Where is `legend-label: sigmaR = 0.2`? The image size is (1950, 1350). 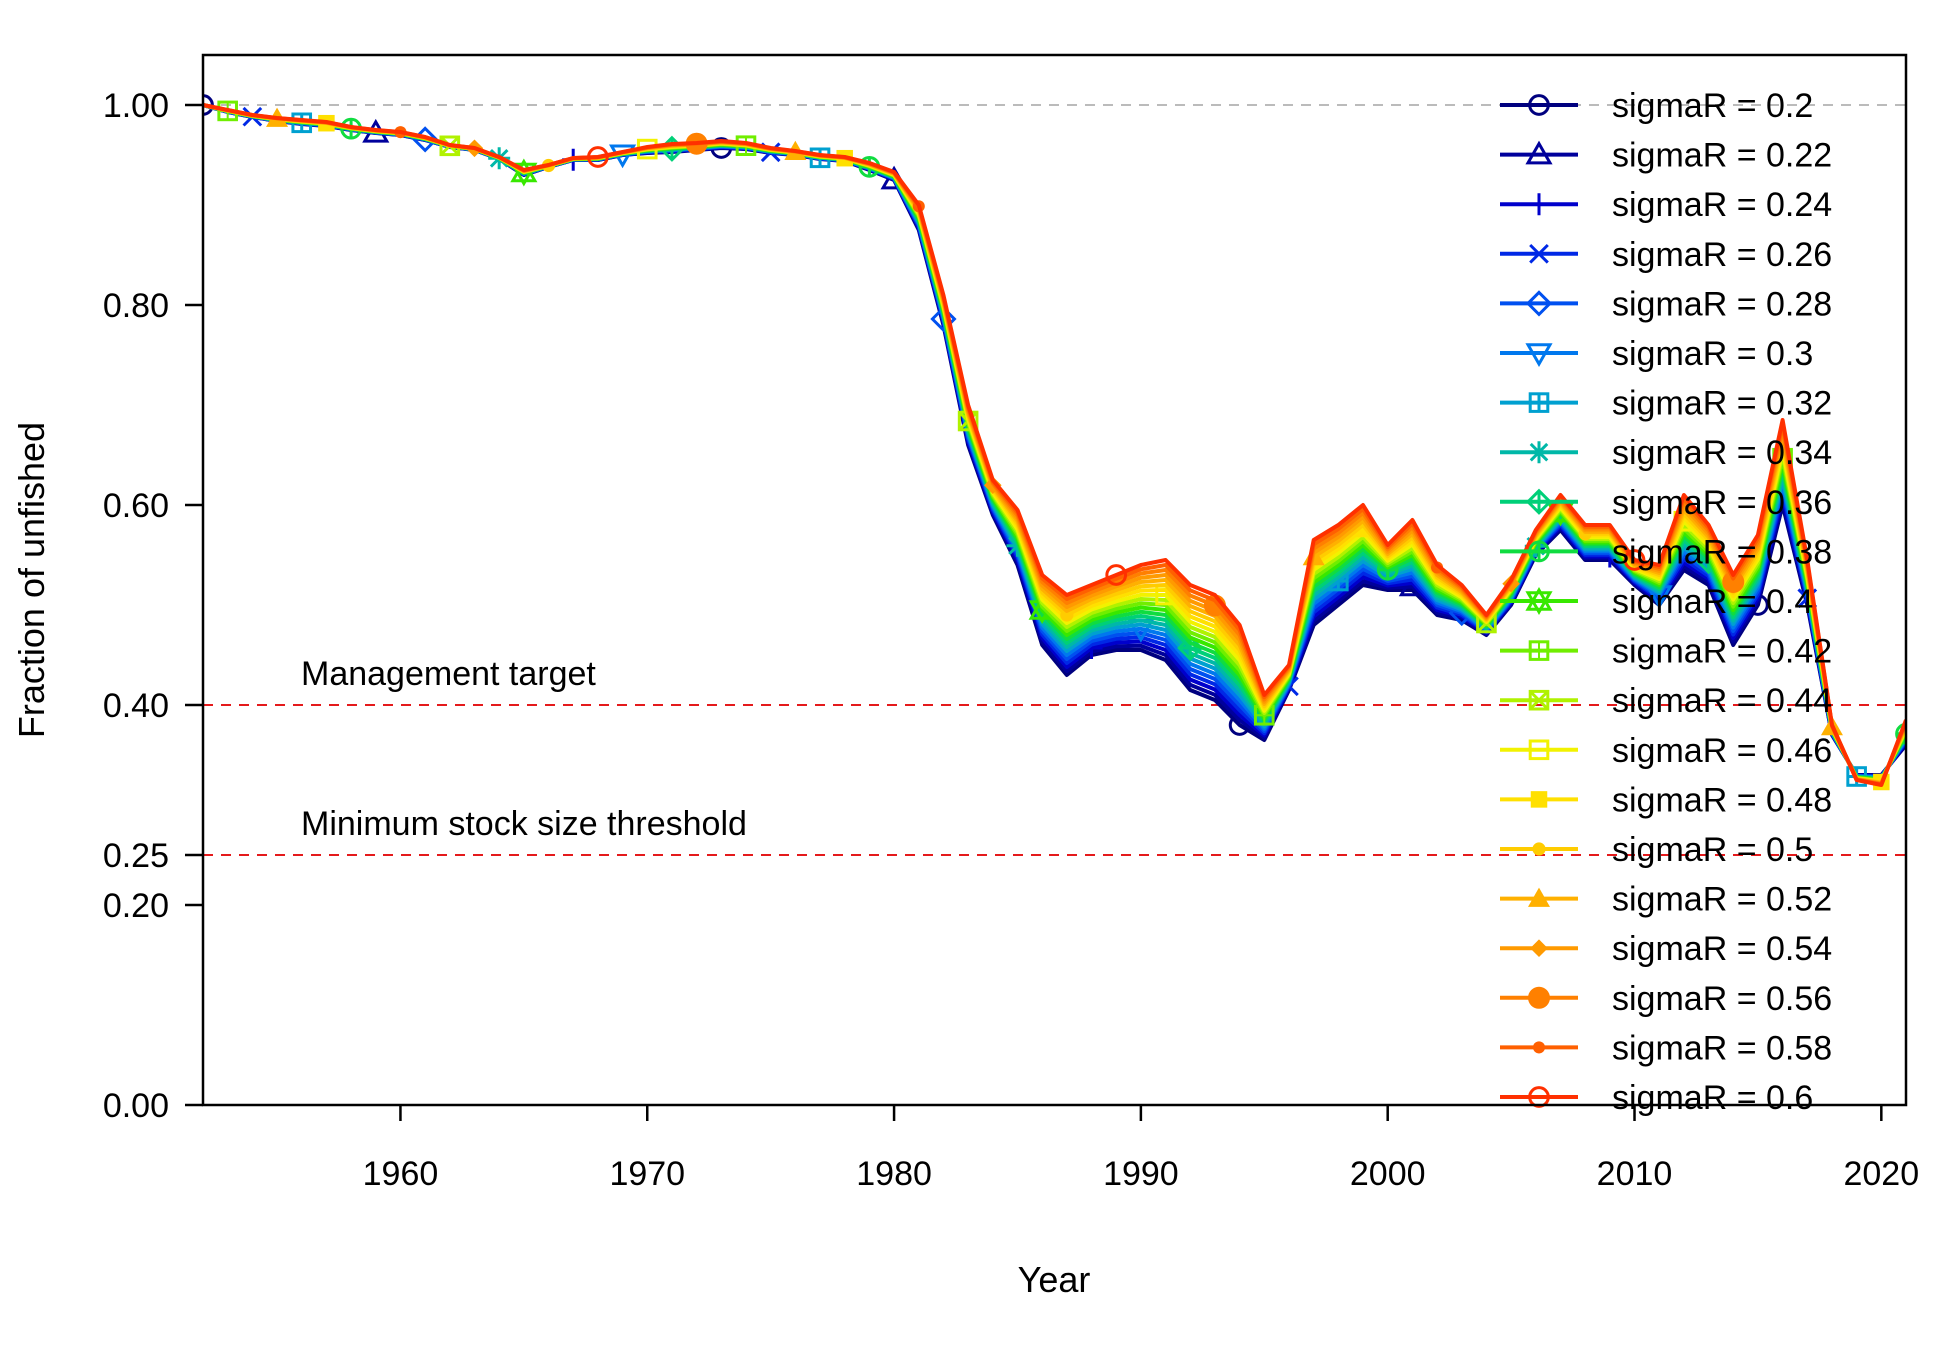 legend-label: sigmaR = 0.2 is located at coordinates (1712, 106).